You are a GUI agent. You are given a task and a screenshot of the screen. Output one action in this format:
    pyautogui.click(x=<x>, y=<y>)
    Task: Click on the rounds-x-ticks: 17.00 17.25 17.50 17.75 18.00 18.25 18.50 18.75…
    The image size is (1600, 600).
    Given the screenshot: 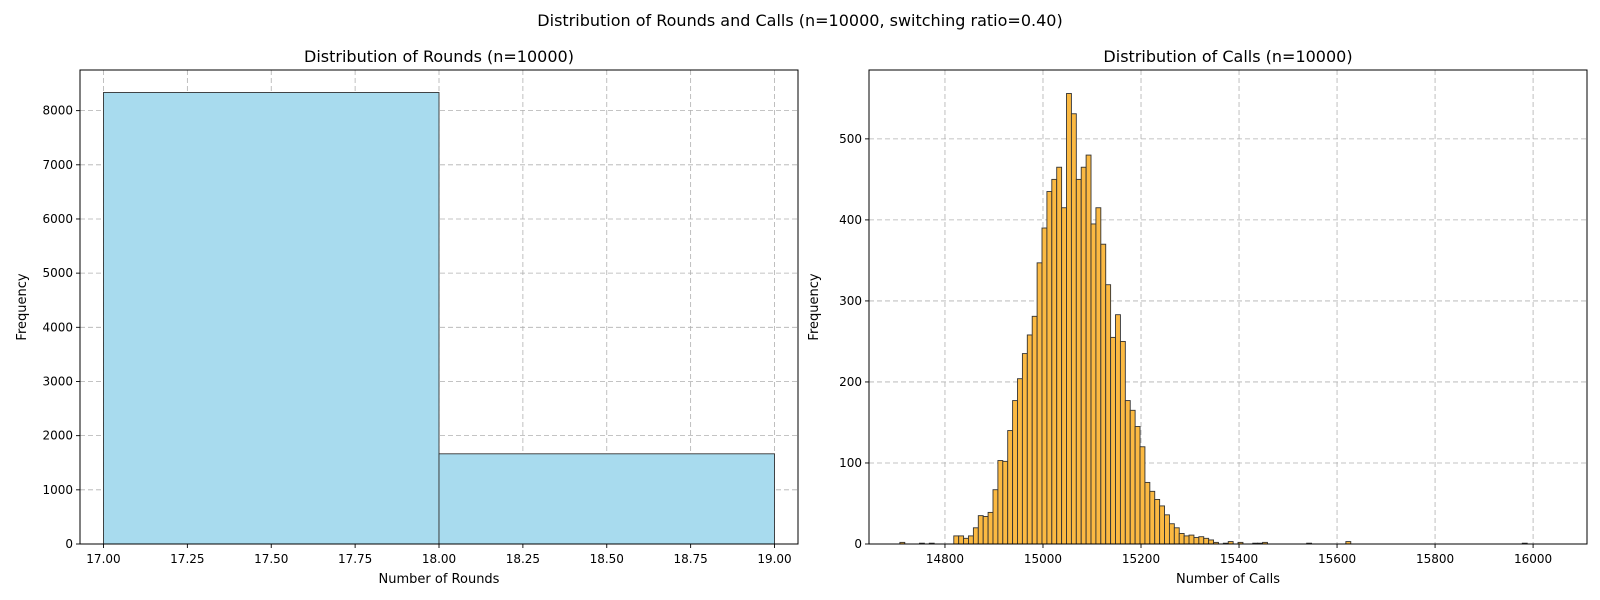 What is the action you would take?
    pyautogui.click(x=439, y=555)
    